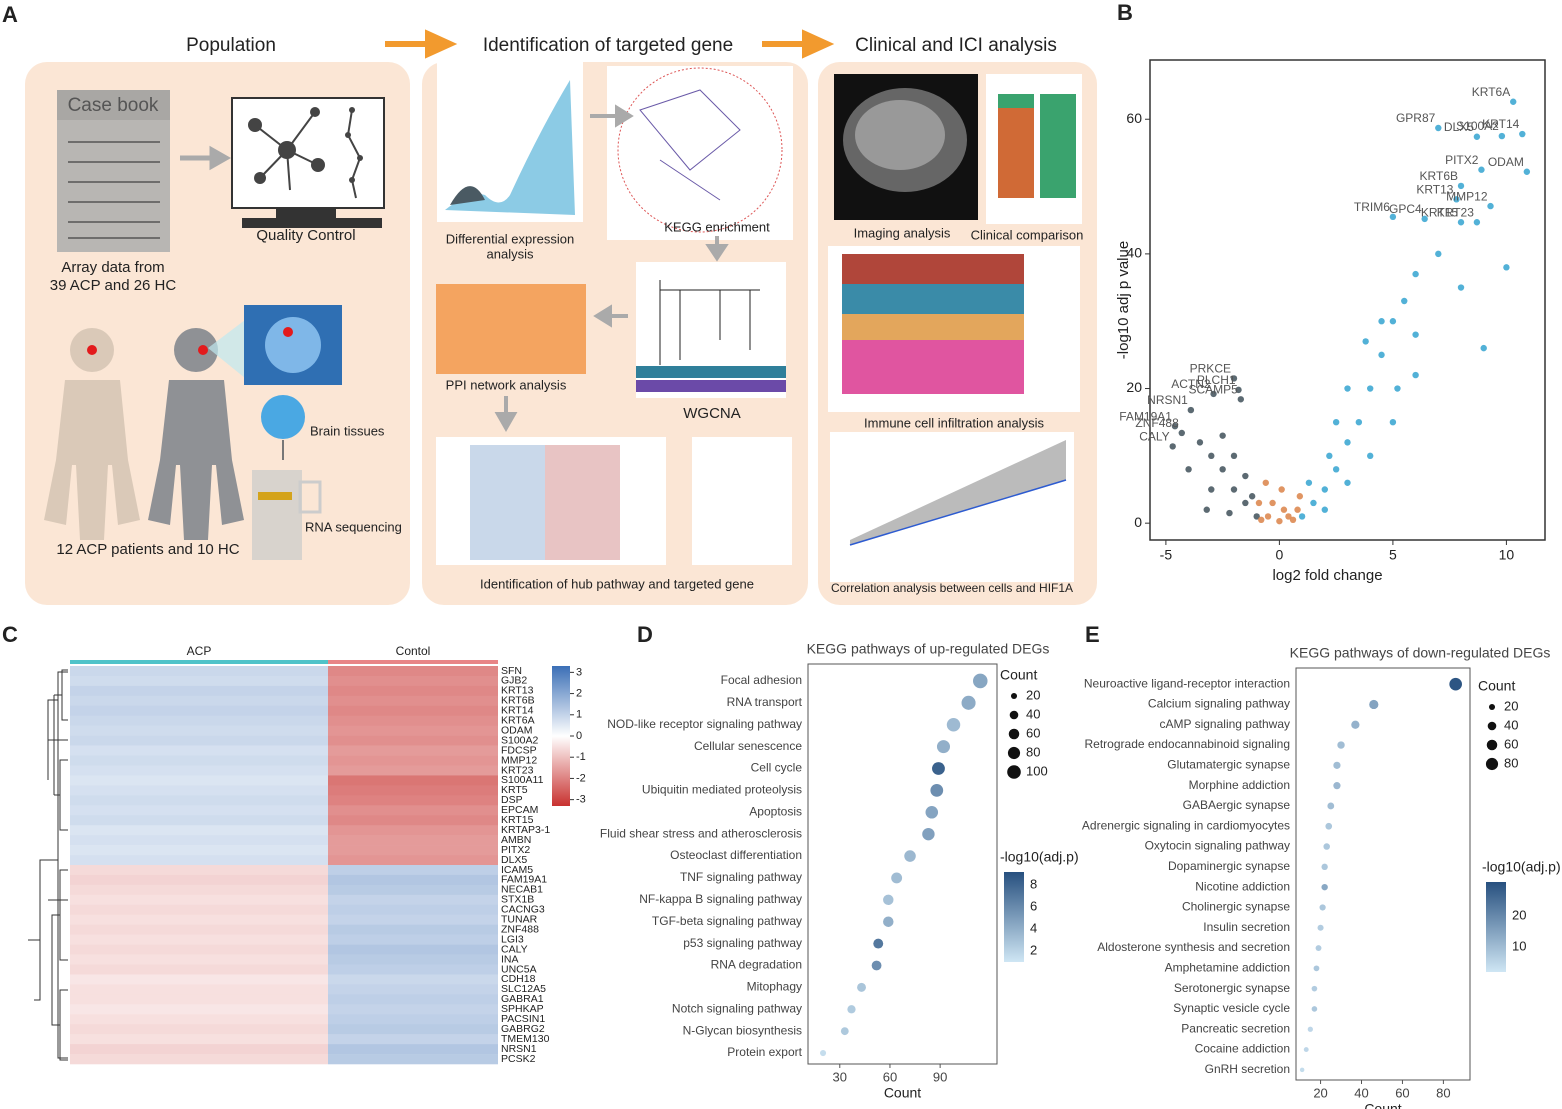 The height and width of the screenshot is (1109, 1562). Describe the element at coordinates (1157, 423) in the screenshot. I see `point-label: ZNF488` at that location.